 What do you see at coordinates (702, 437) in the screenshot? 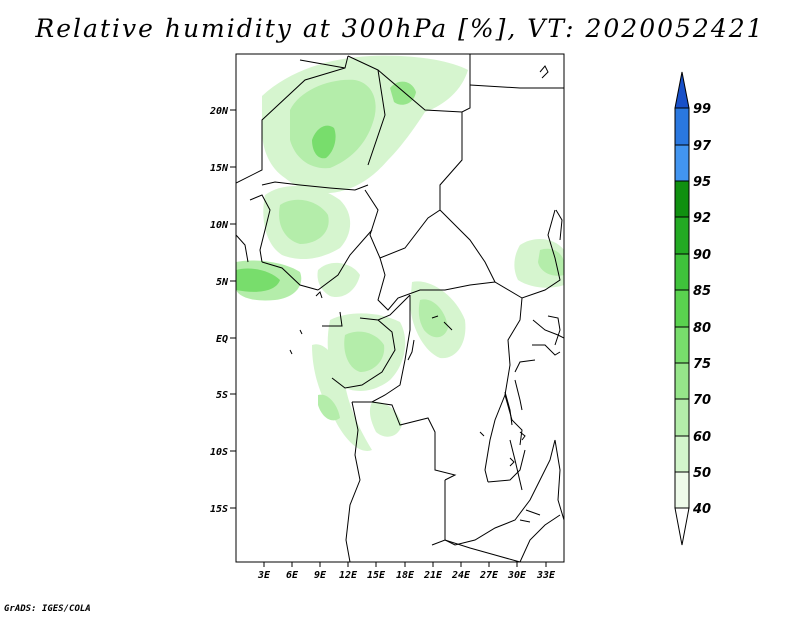
I see `colorbar-label-60: 60` at bounding box center [702, 437].